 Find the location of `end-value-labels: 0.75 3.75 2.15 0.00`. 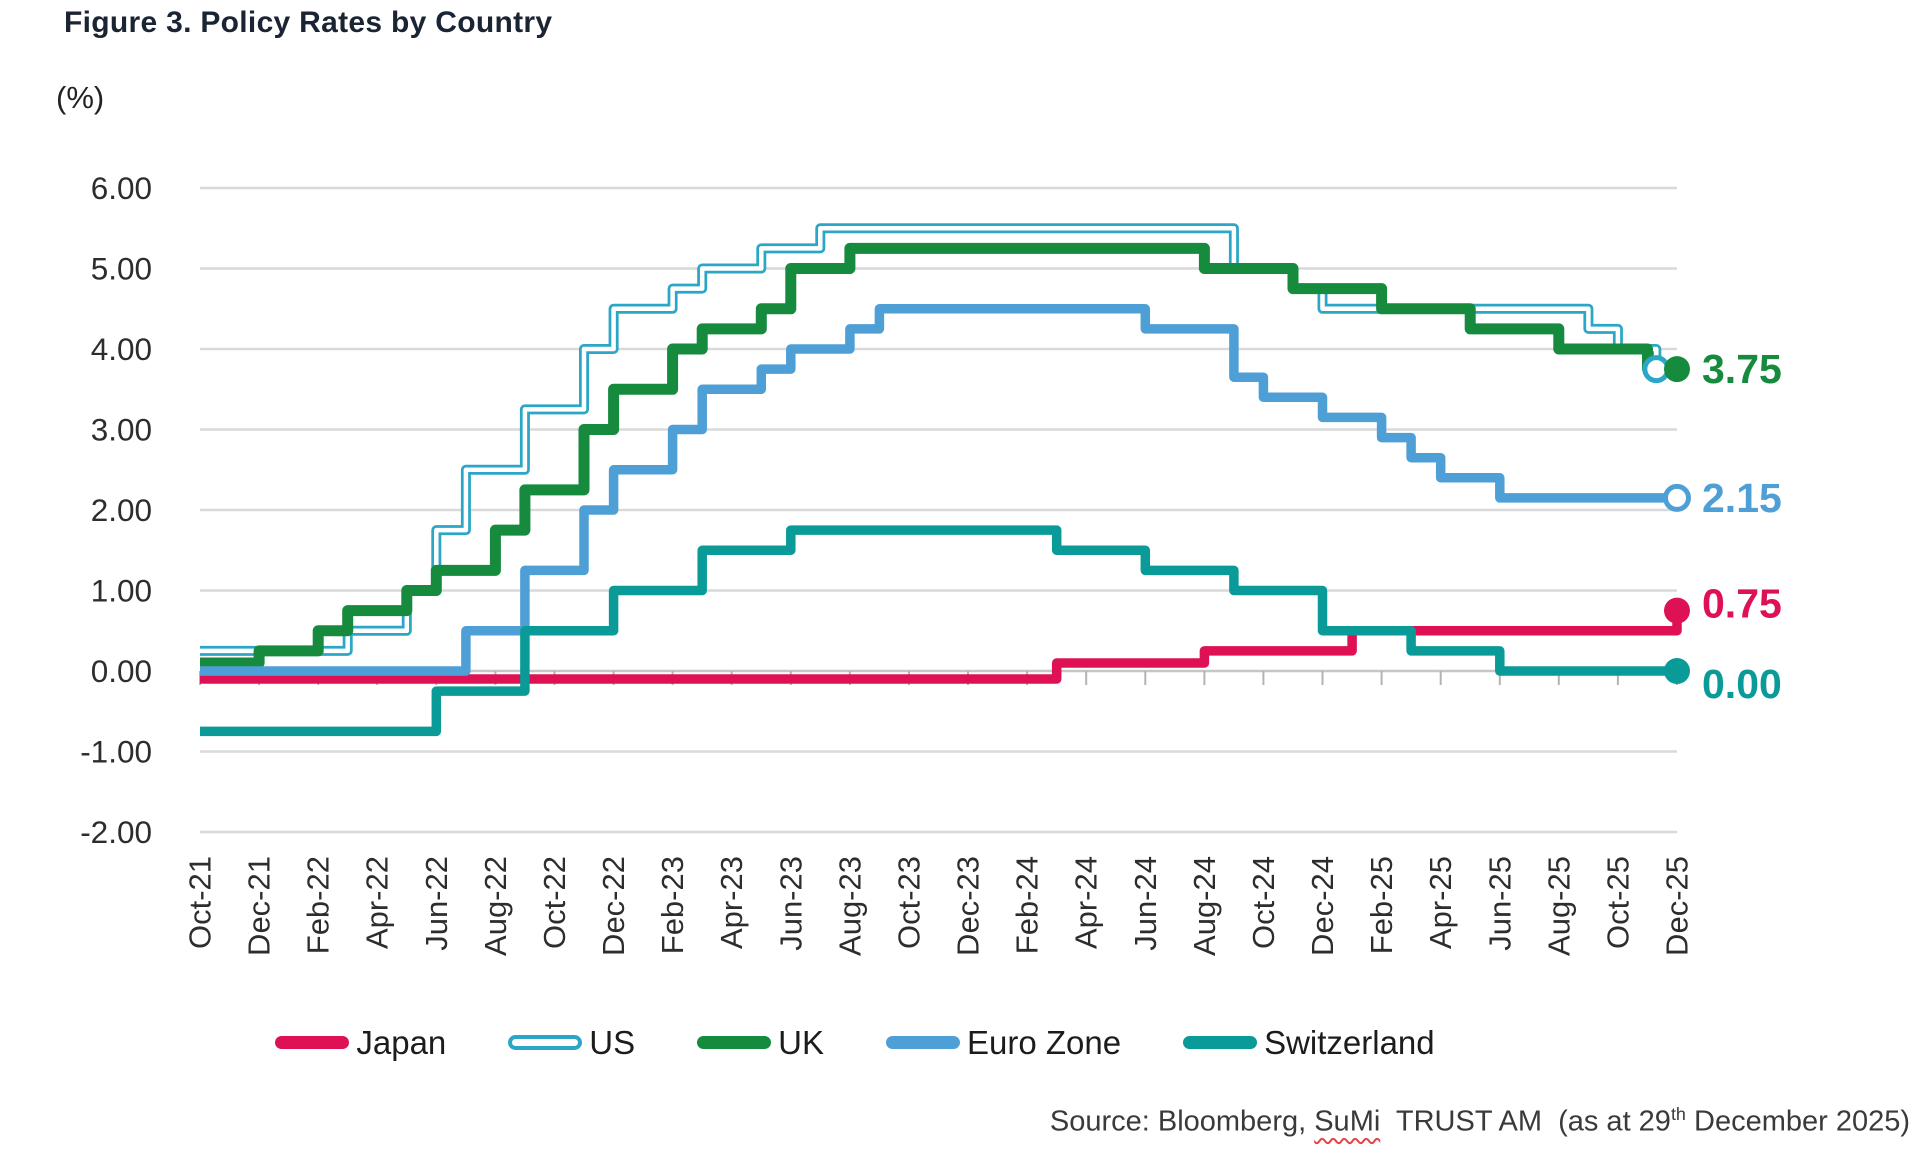

end-value-labels: 0.75 3.75 2.15 0.00 is located at coordinates (1742, 526).